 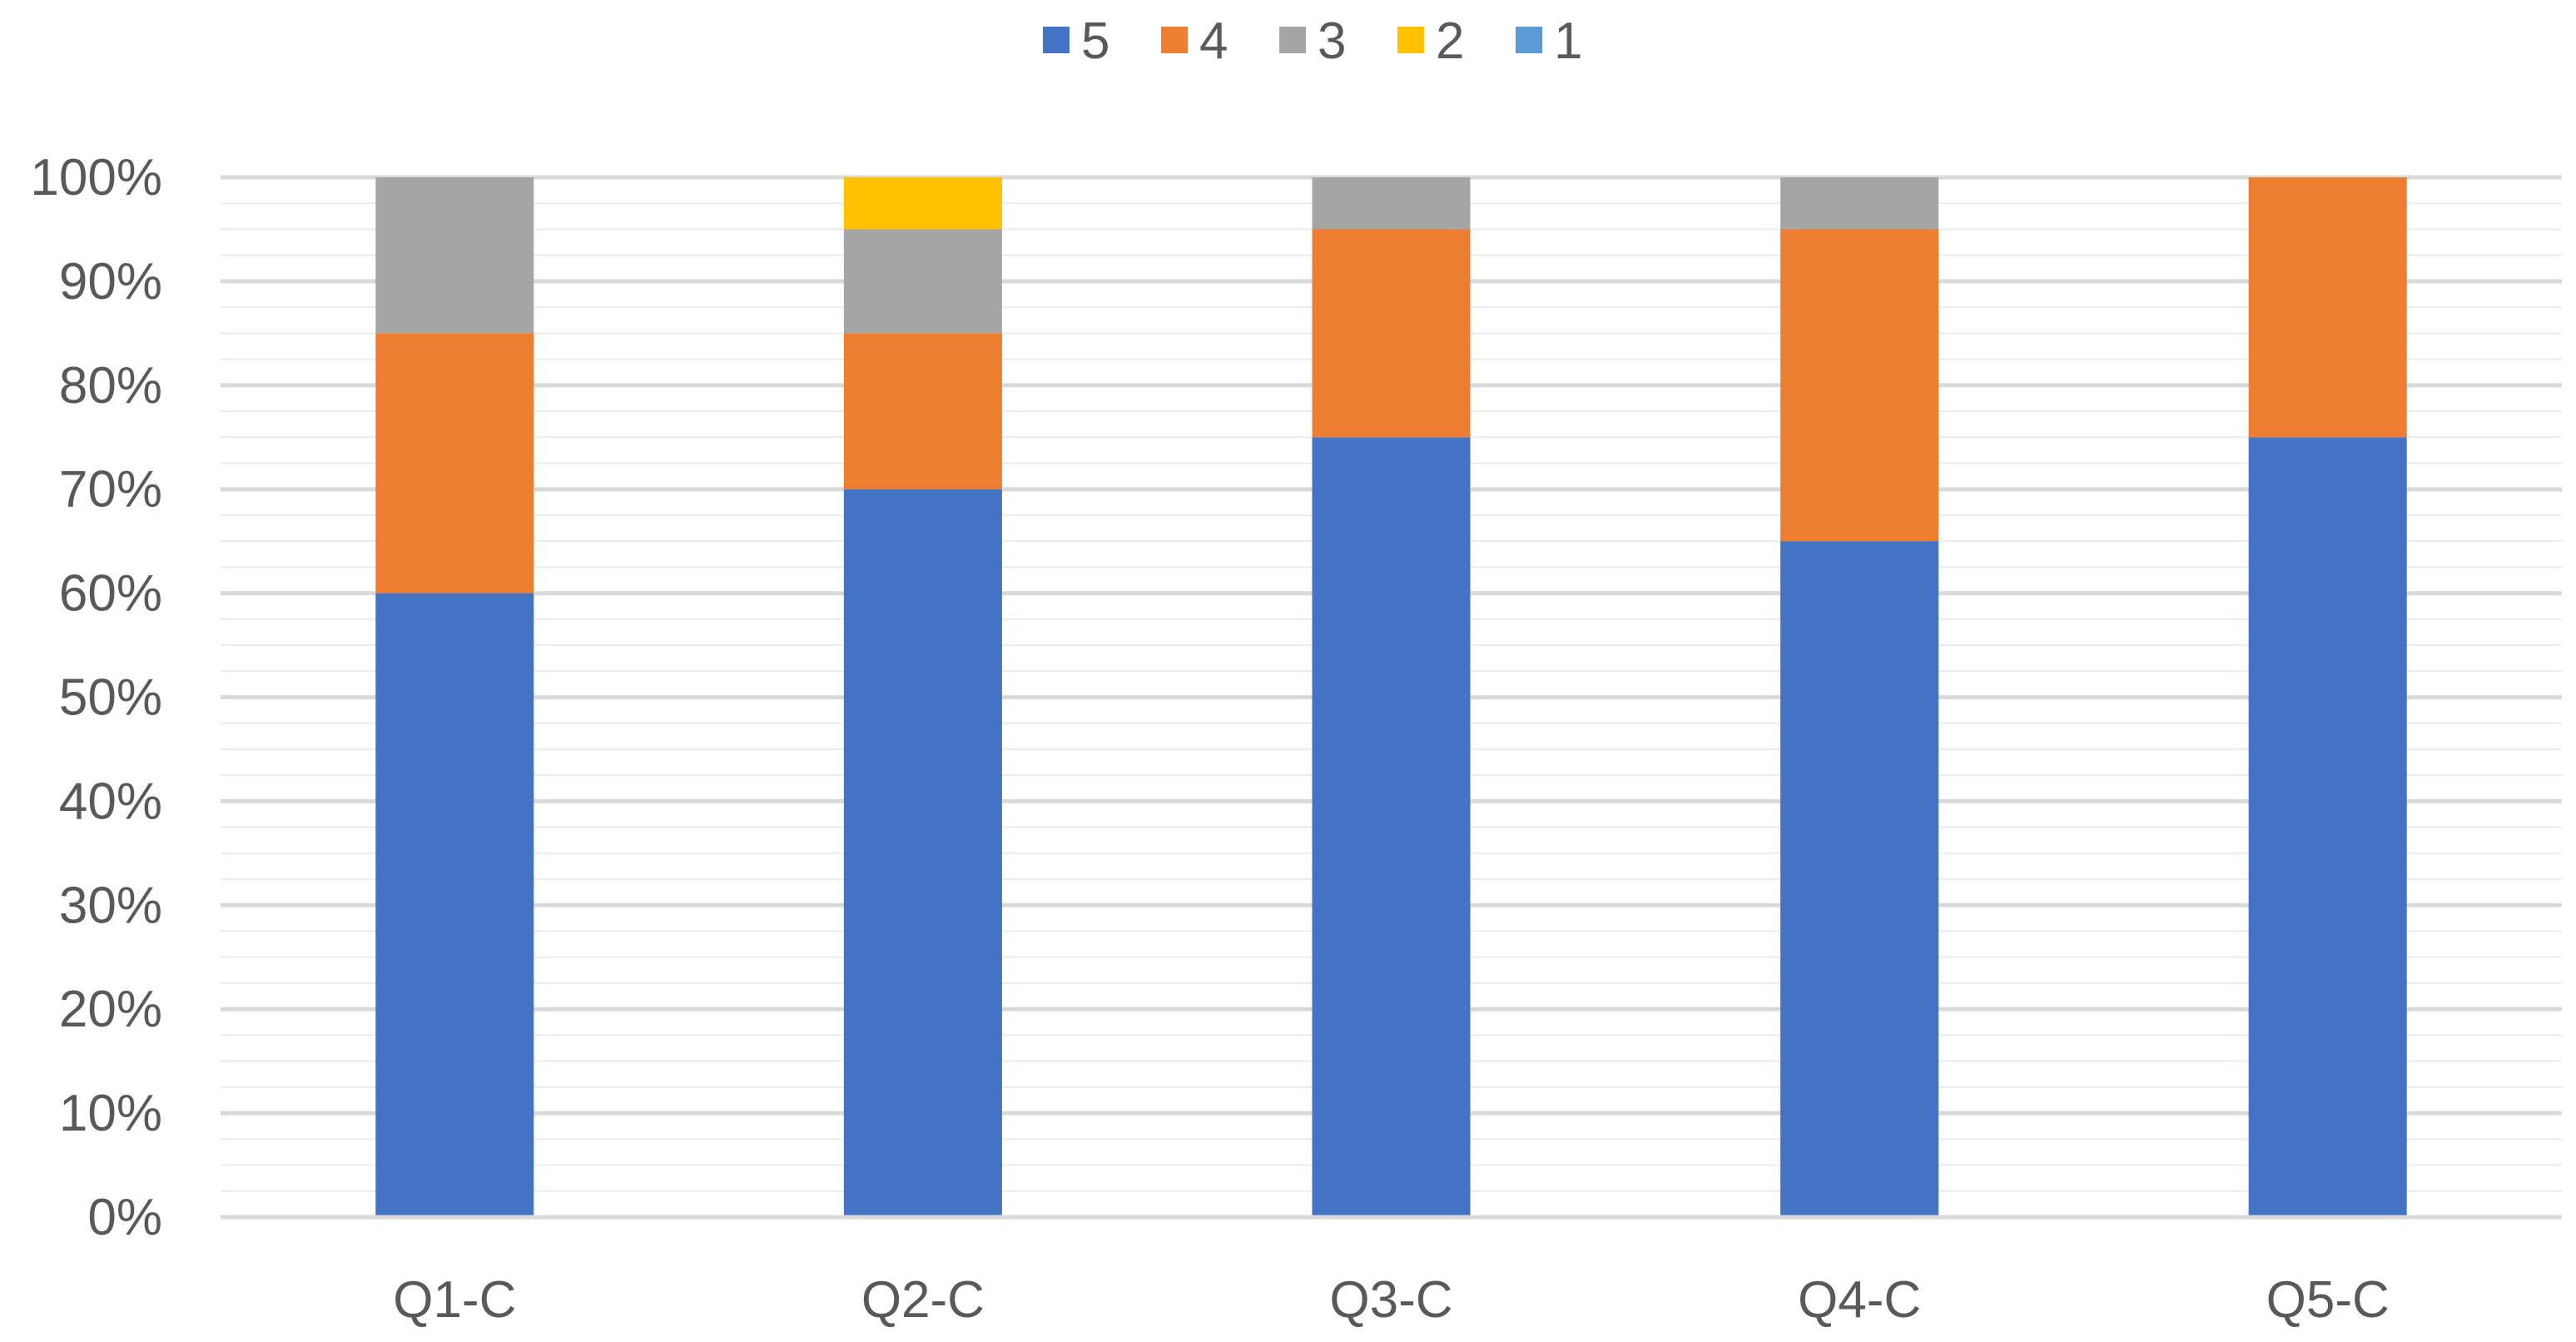 What do you see at coordinates (110, 698) in the screenshot?
I see `y-tick-label: 50%` at bounding box center [110, 698].